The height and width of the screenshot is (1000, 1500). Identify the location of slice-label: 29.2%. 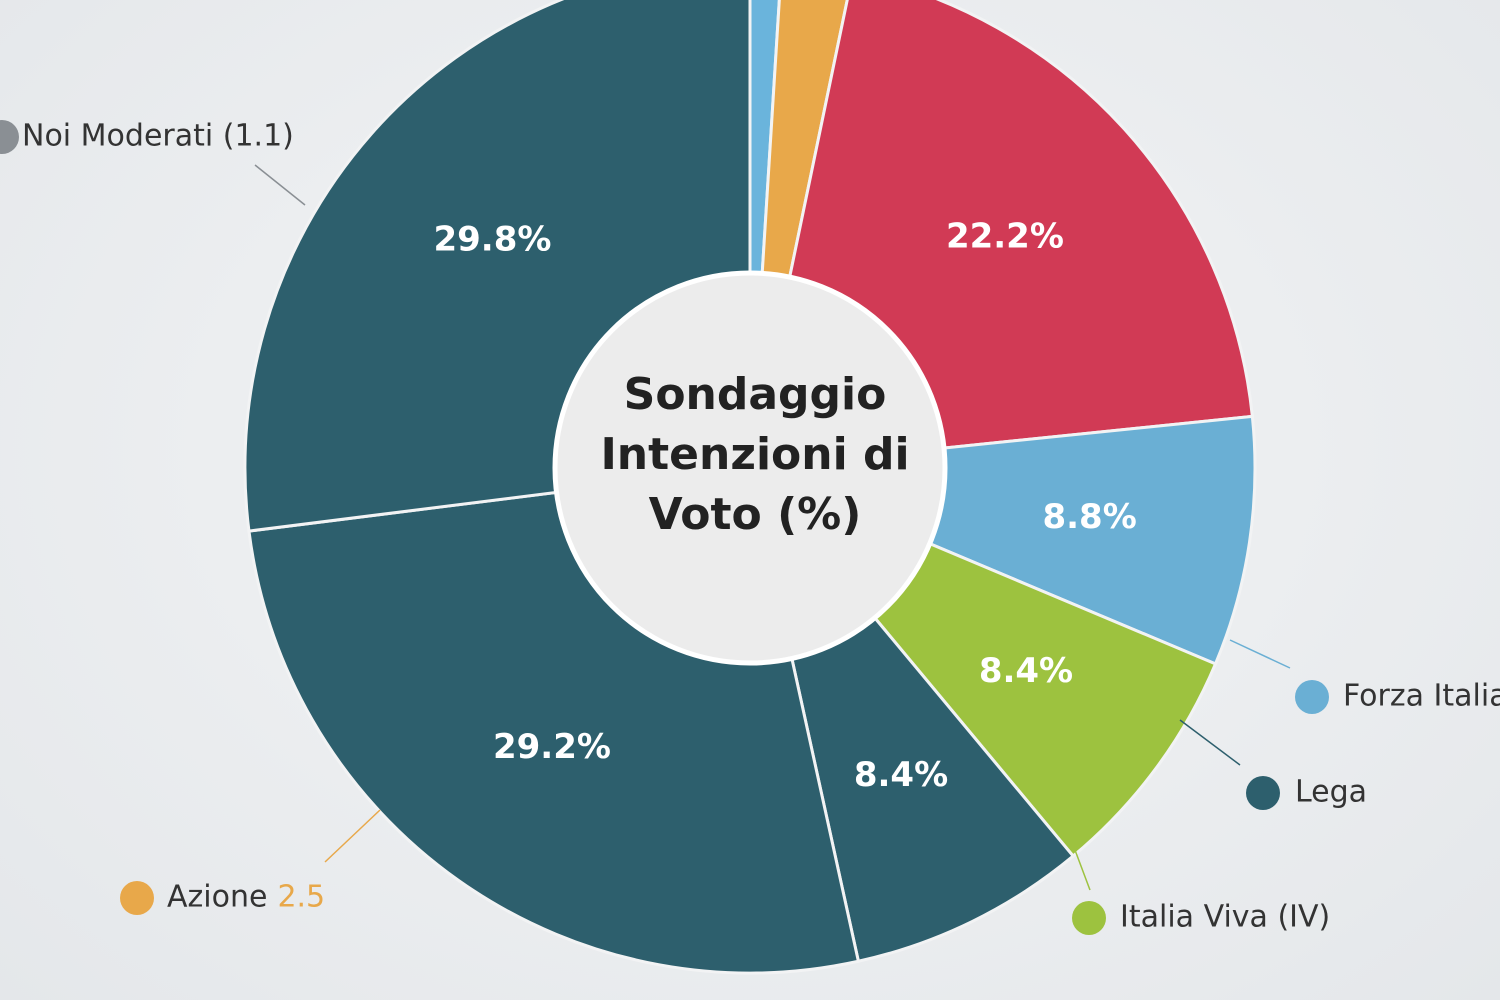
(552, 747).